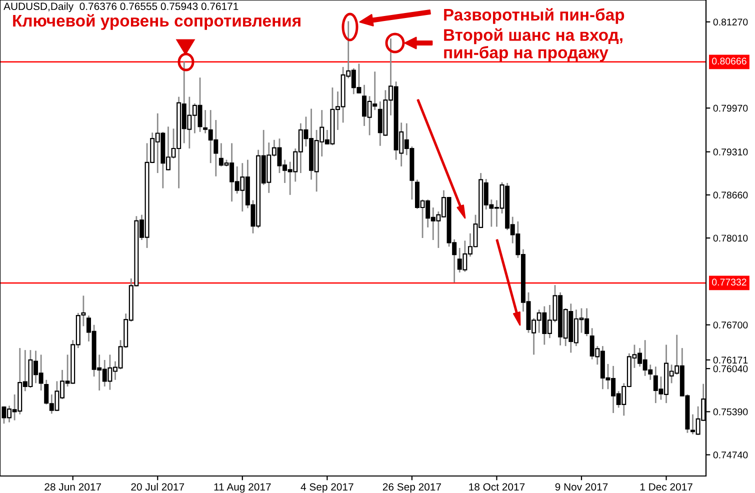  I want to click on y-tick-label: 0.76700, so click(730, 325).